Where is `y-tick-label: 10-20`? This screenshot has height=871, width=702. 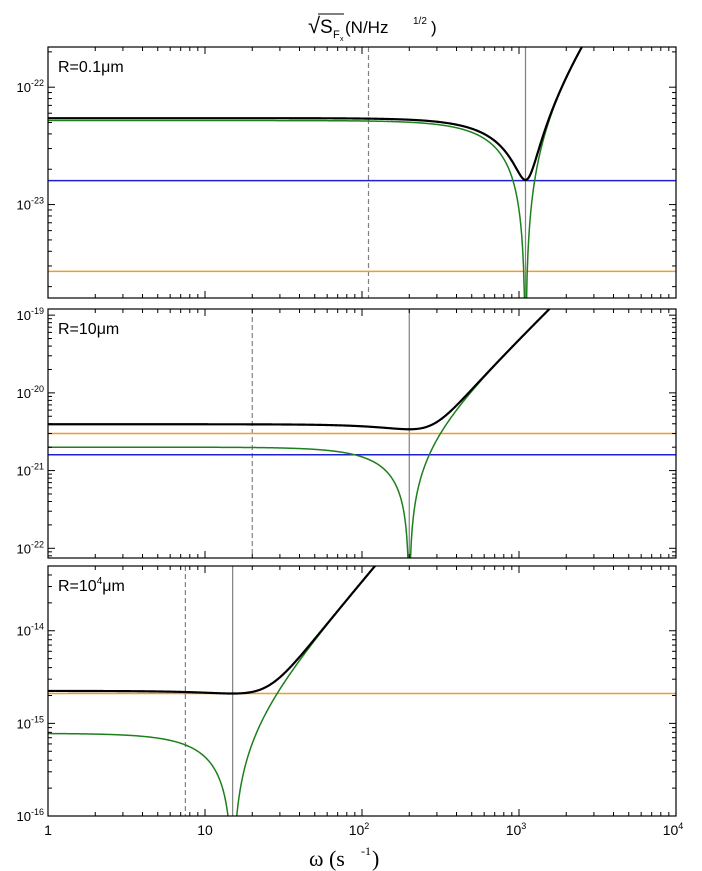 y-tick-label: 10-20 is located at coordinates (30, 392).